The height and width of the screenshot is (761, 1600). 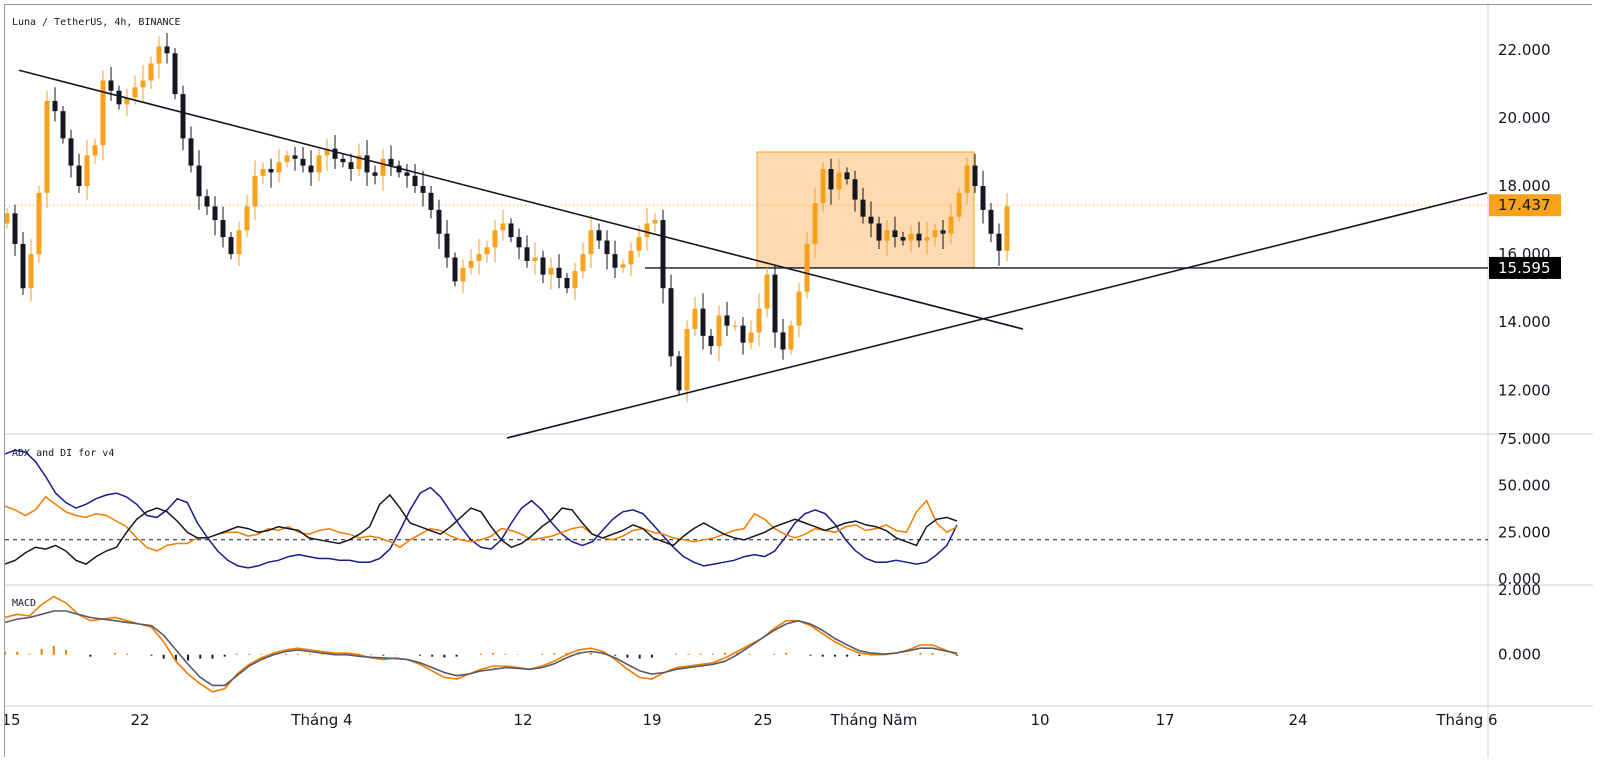 I want to click on adx-di-pane, so click(x=746, y=509).